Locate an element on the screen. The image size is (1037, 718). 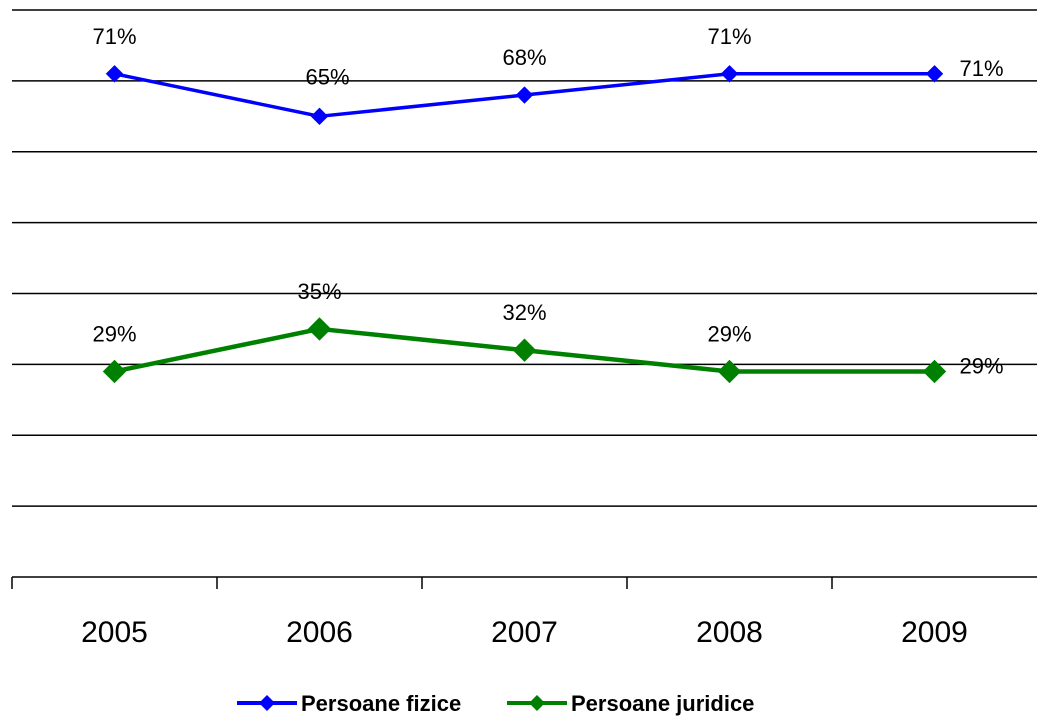
legend-item-2: Persoane juridice is located at coordinates (630, 703).